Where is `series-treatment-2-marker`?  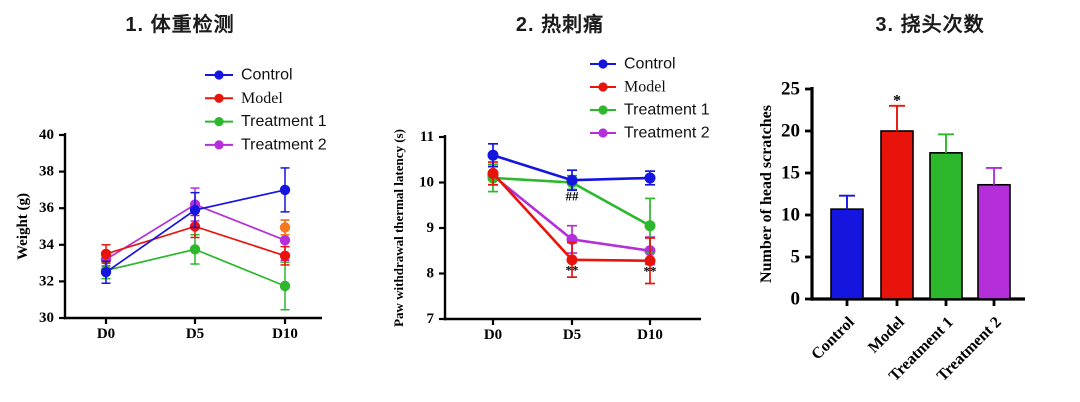
series-treatment-2-marker is located at coordinates (285, 240).